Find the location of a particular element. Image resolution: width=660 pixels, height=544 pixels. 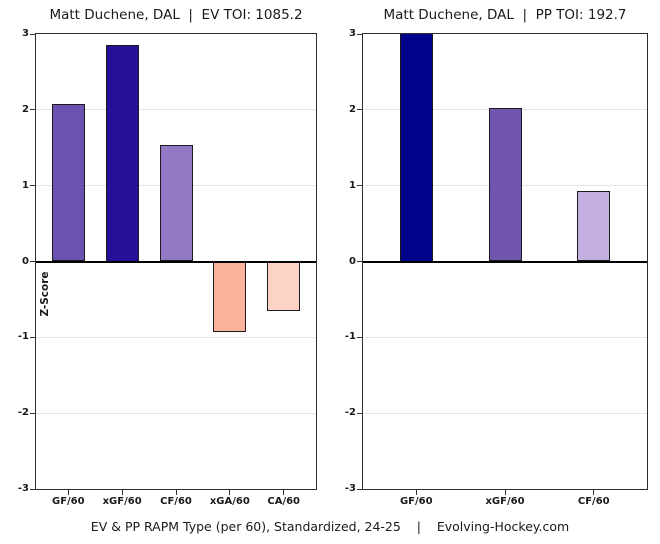

y-axis-label: Z-Score is located at coordinates (45, 294).